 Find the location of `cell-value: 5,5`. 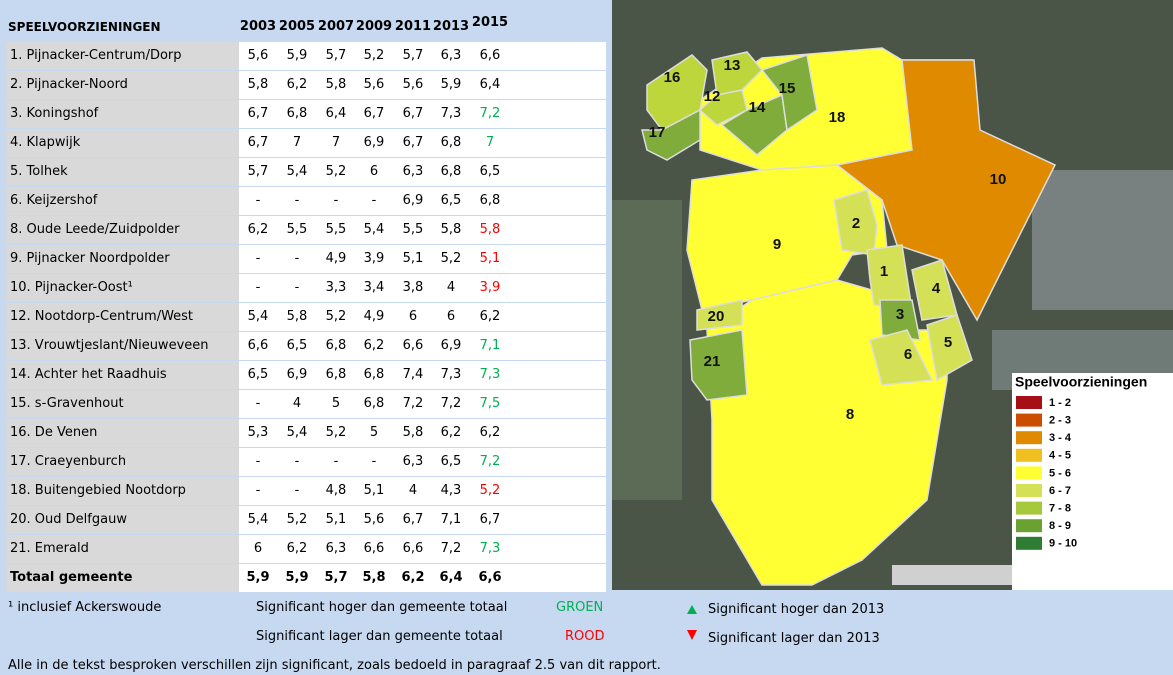

cell-value: 5,5 is located at coordinates (413, 230).